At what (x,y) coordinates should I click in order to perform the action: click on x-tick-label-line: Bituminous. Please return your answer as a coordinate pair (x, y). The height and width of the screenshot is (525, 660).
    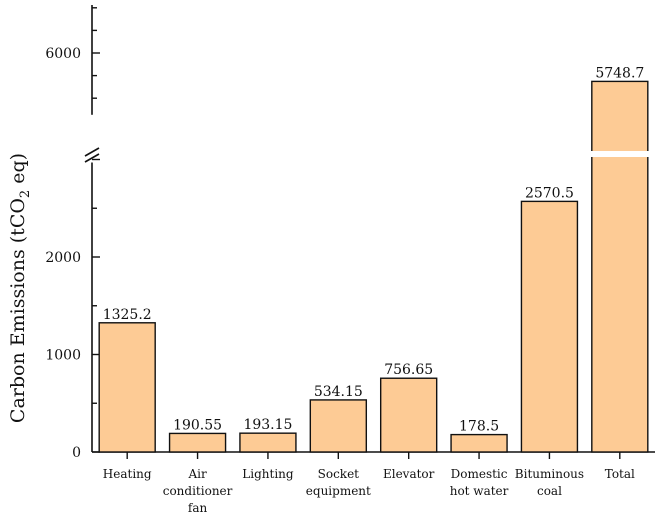
    Looking at the image, I should click on (549, 474).